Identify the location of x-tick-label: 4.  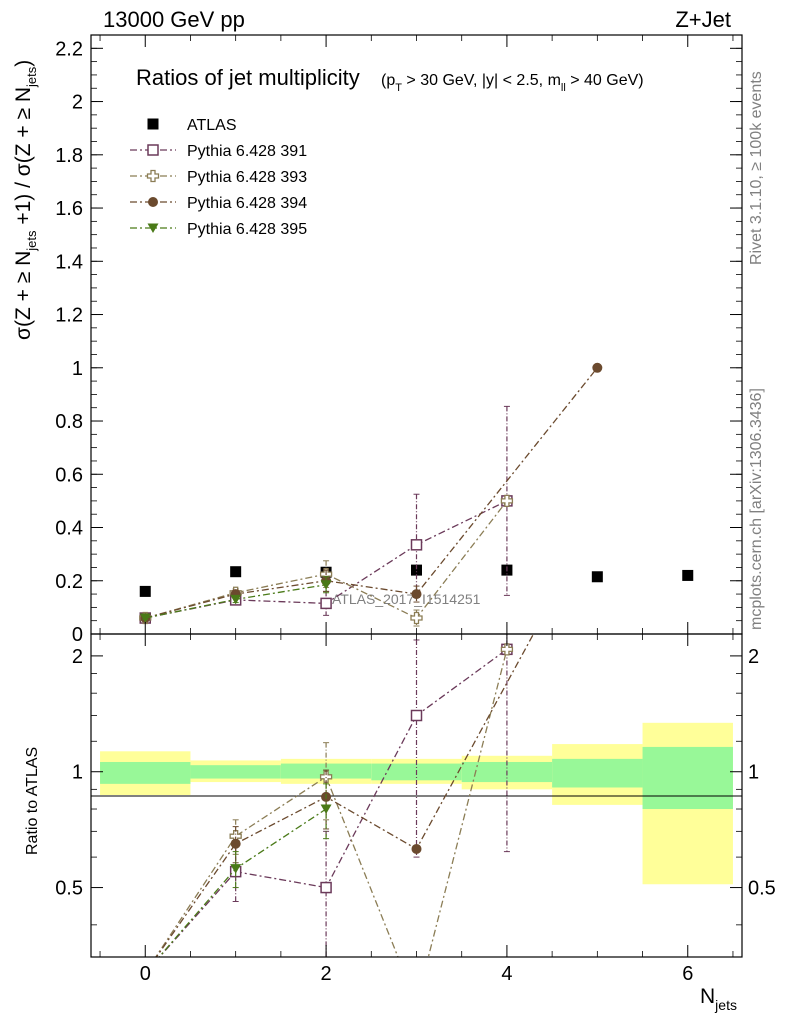
(506, 974).